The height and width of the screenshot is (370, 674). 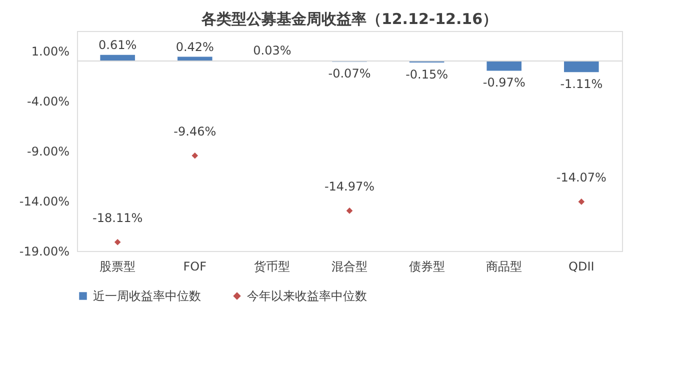 I want to click on y-tick-label: -9.00%, so click(x=48, y=151).